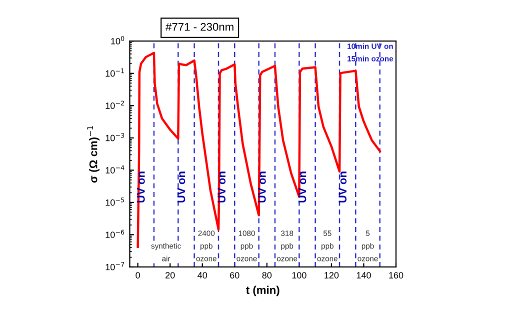  Describe the element at coordinates (93, 154) in the screenshot. I see `y-axis-title: σ (Ω cm)$^{−1}$` at that location.